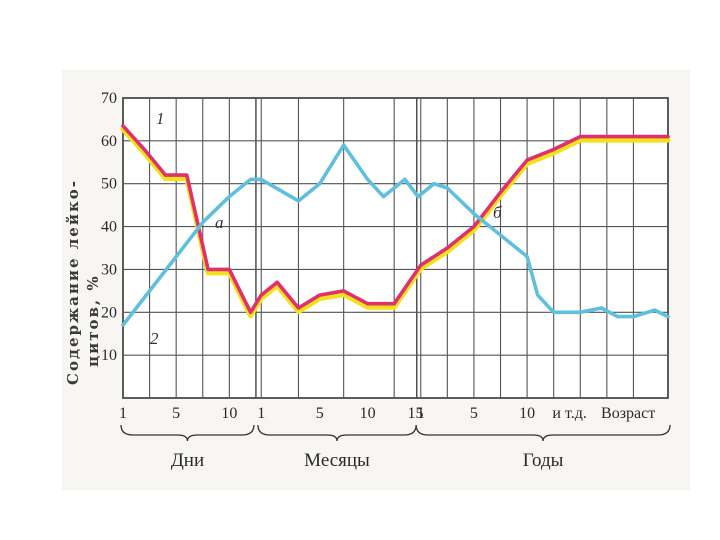 This screenshot has height=540, width=720. Describe the element at coordinates (109, 355) in the screenshot. I see `y-tick-10: 10` at that location.